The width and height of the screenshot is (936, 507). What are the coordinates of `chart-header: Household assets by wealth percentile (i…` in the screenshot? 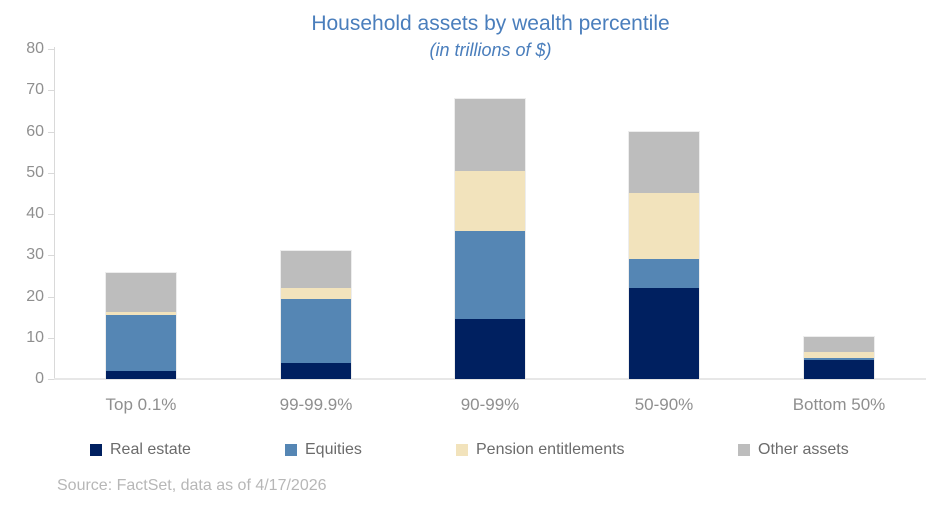 It's located at (490, 36).